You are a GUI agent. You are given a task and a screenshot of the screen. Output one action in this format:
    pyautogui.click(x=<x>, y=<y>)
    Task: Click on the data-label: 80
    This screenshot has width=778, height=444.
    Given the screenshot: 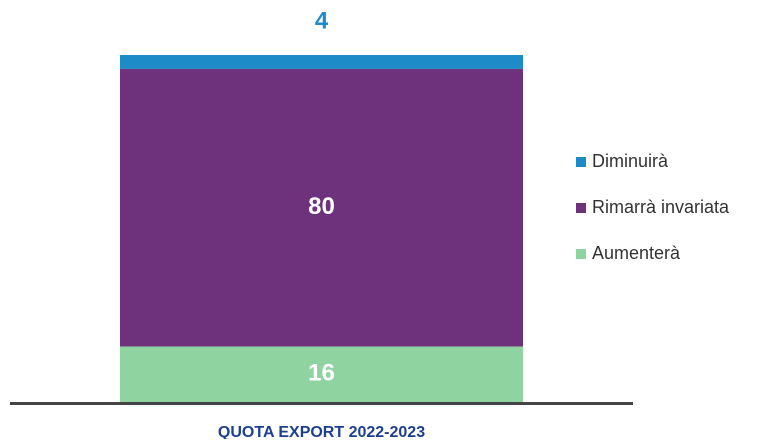 What is the action you would take?
    pyautogui.click(x=321, y=206)
    